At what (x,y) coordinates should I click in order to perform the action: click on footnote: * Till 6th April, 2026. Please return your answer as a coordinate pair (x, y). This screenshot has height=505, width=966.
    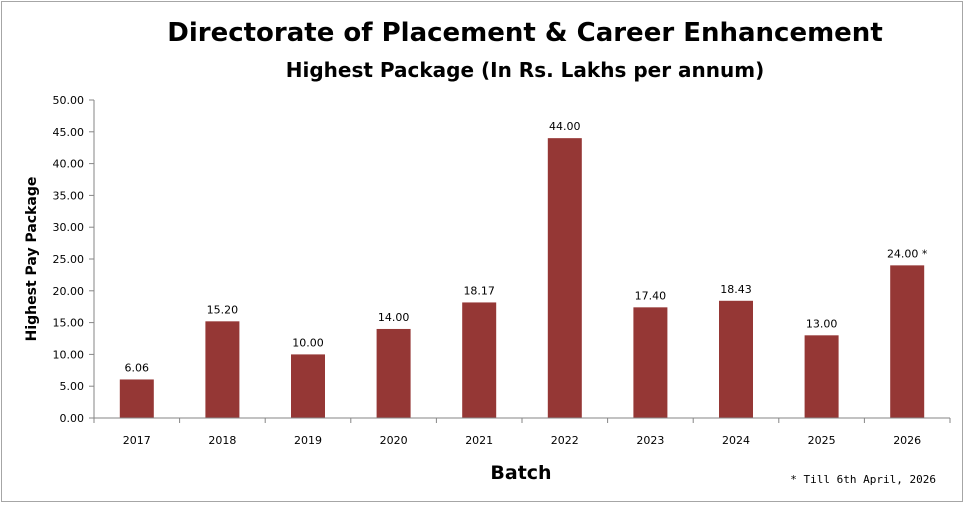
    Looking at the image, I should click on (863, 479).